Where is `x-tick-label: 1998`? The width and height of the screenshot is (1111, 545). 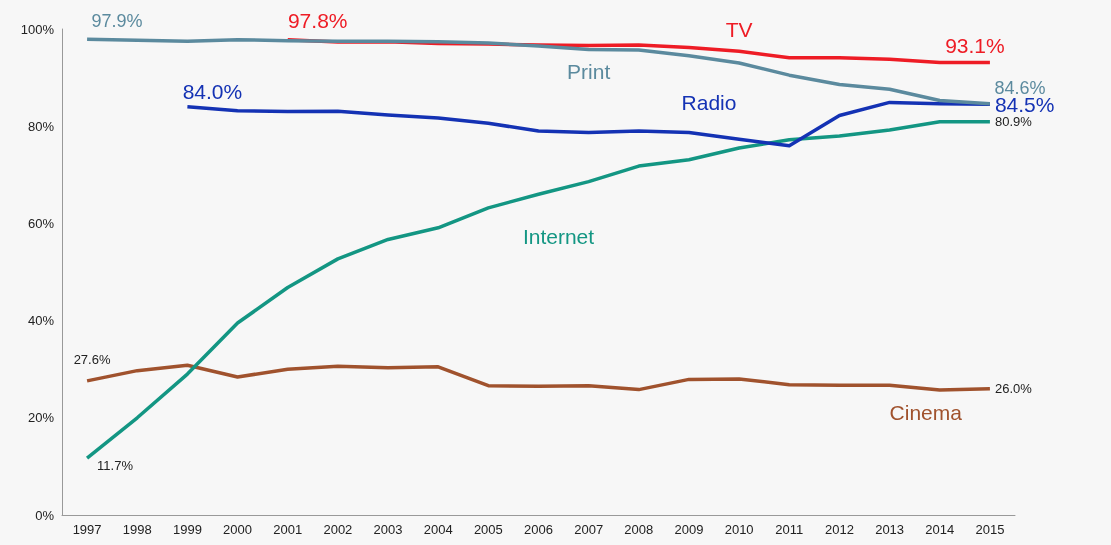
x-tick-label: 1998 is located at coordinates (137, 529).